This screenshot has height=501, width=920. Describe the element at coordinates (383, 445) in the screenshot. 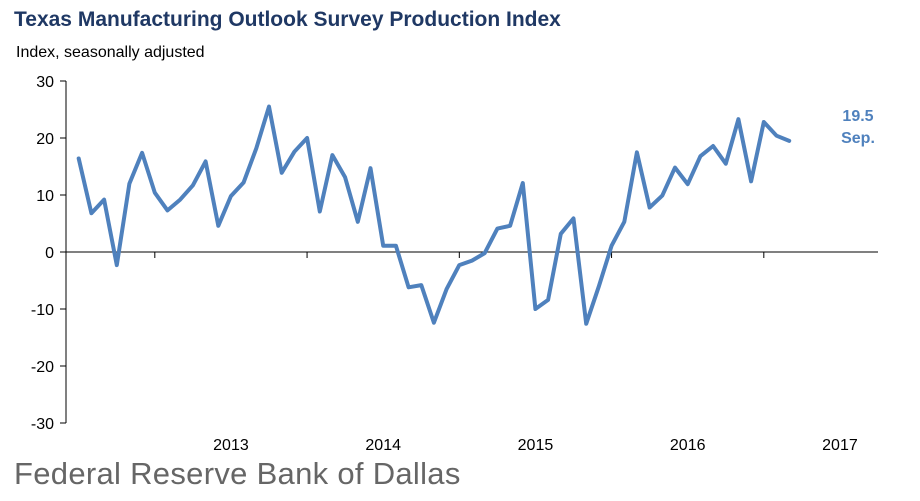

I see `x-tick-label: 2014` at that location.